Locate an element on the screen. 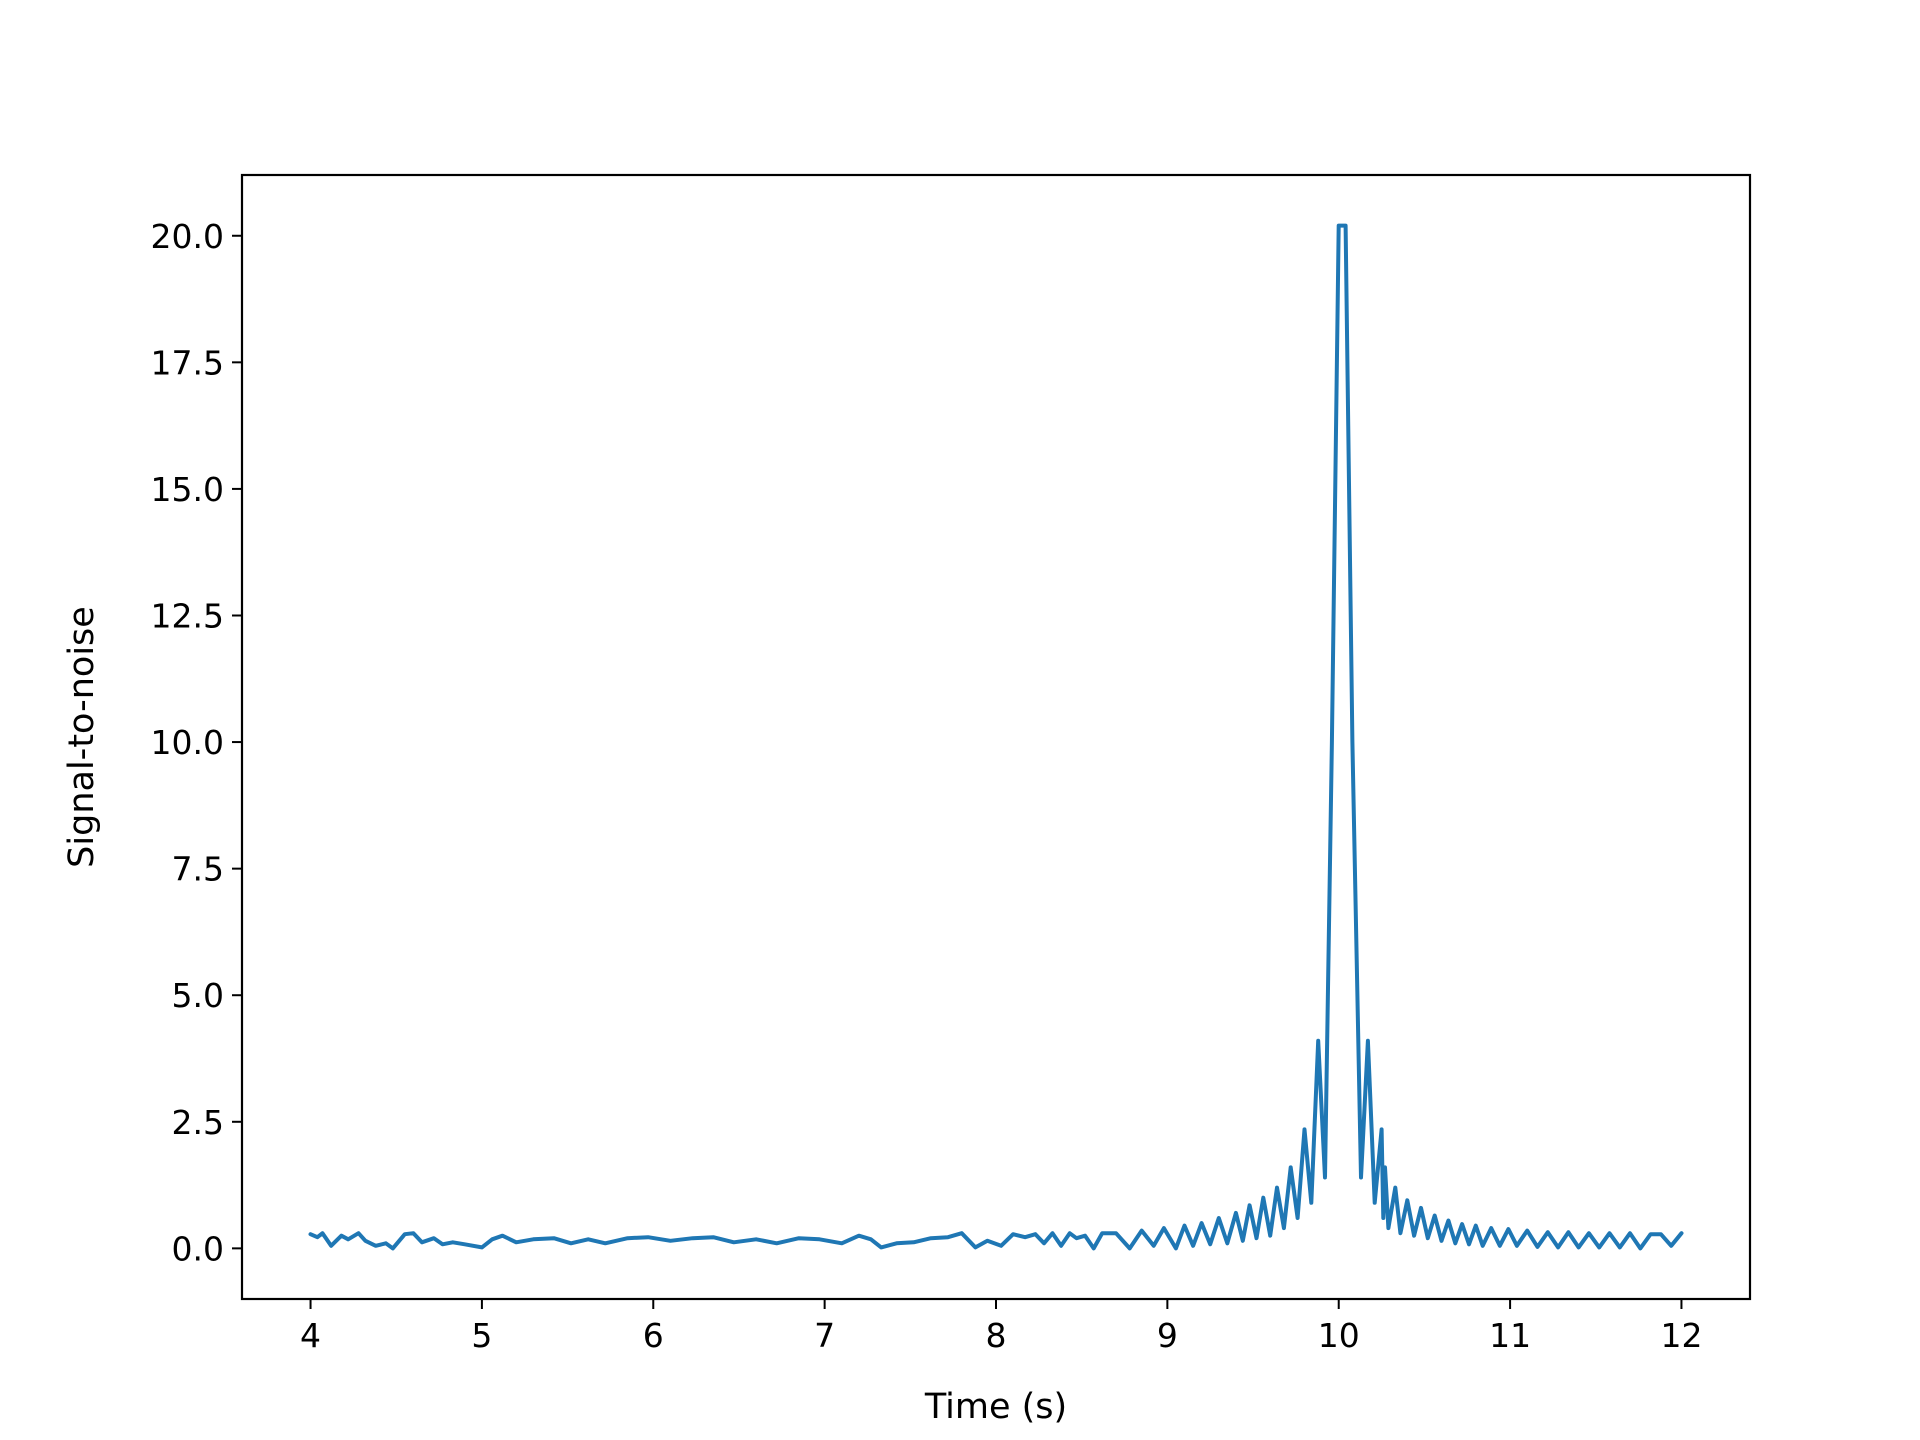 Image resolution: width=1920 pixels, height=1440 pixels. x-axis-ticks: 4 5 6 7 8 9 10 11 12 is located at coordinates (1001, 1327).